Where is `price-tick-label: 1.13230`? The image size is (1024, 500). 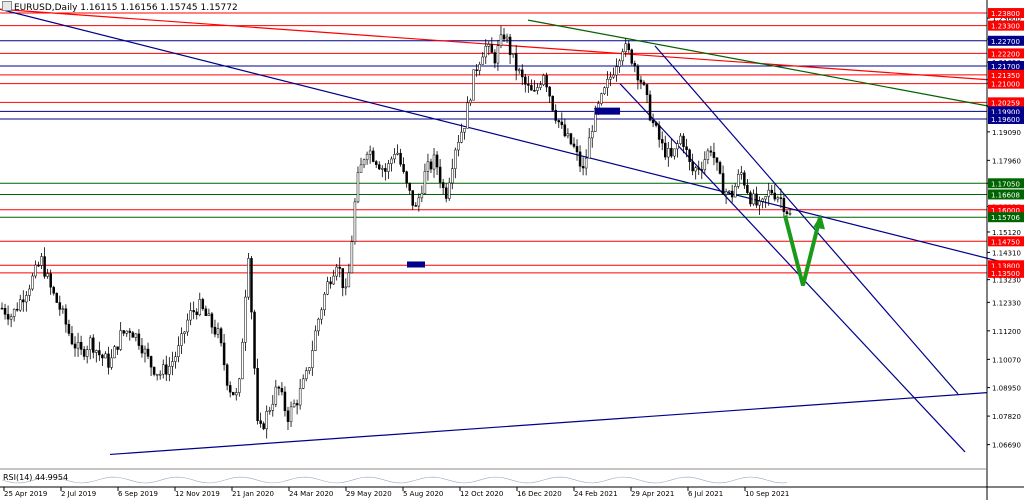 price-tick-label: 1.13230 is located at coordinates (1006, 281).